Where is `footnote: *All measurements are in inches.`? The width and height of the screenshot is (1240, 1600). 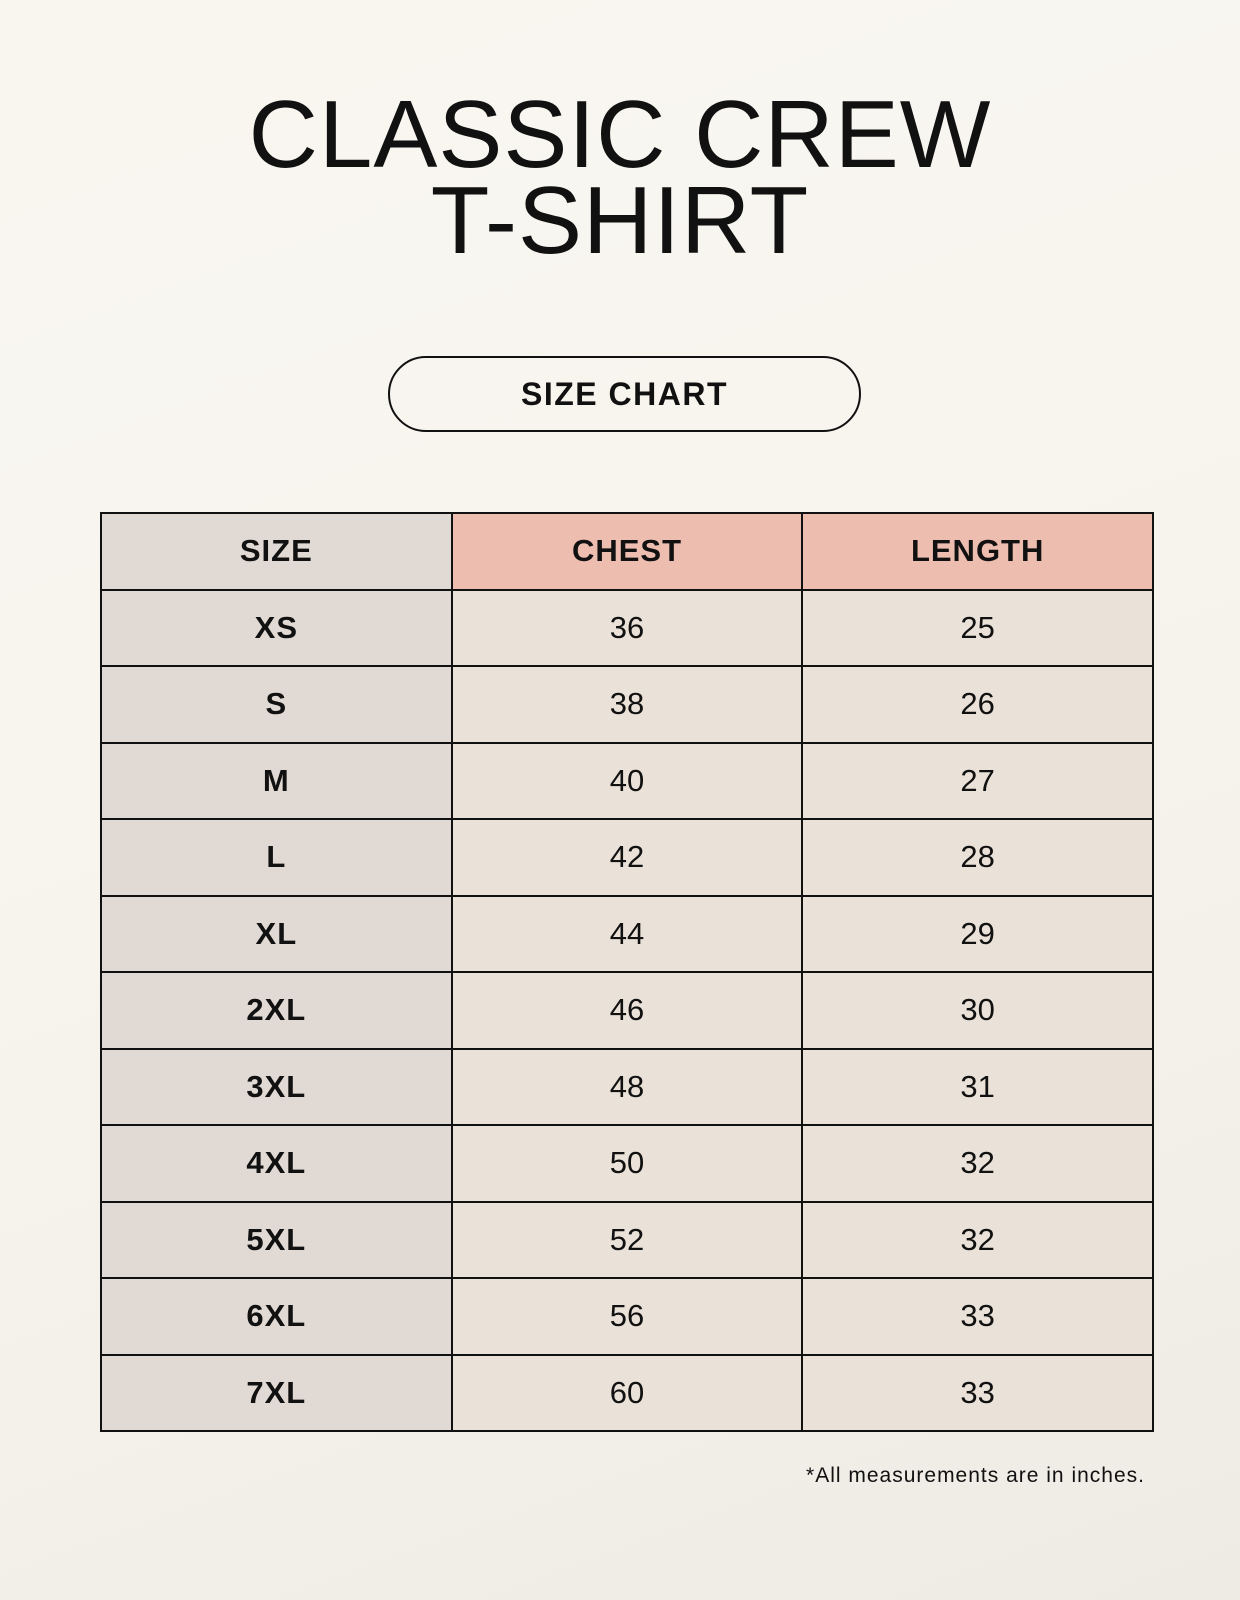 footnote: *All measurements are in inches. is located at coordinates (975, 1475).